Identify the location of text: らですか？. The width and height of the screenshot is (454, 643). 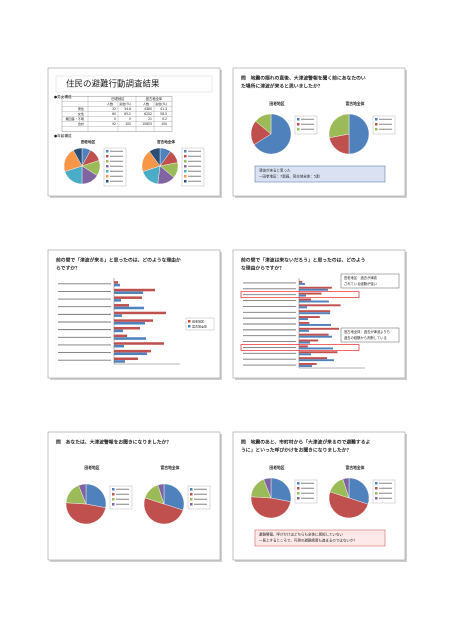
(68, 268).